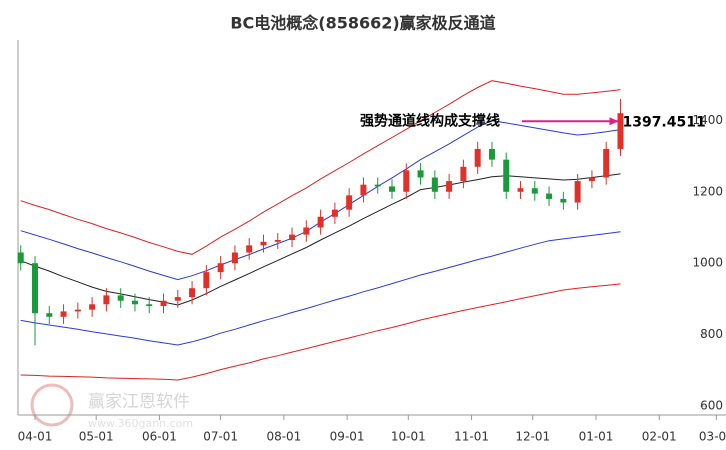  I want to click on x-tick-label: 04-01, so click(35, 437).